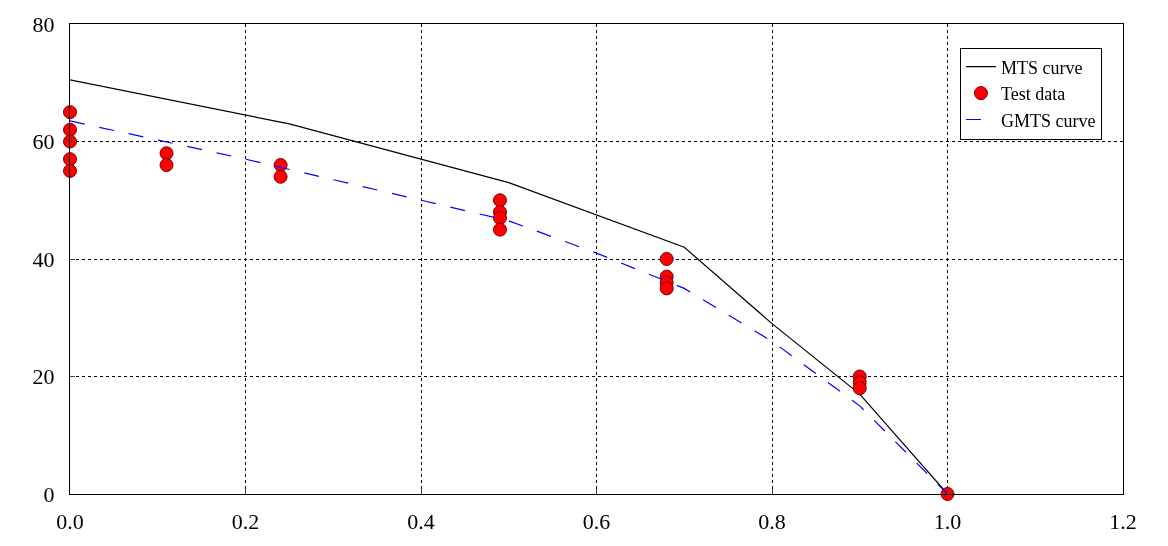  I want to click on x-tick-label: 0.6, so click(596, 522).